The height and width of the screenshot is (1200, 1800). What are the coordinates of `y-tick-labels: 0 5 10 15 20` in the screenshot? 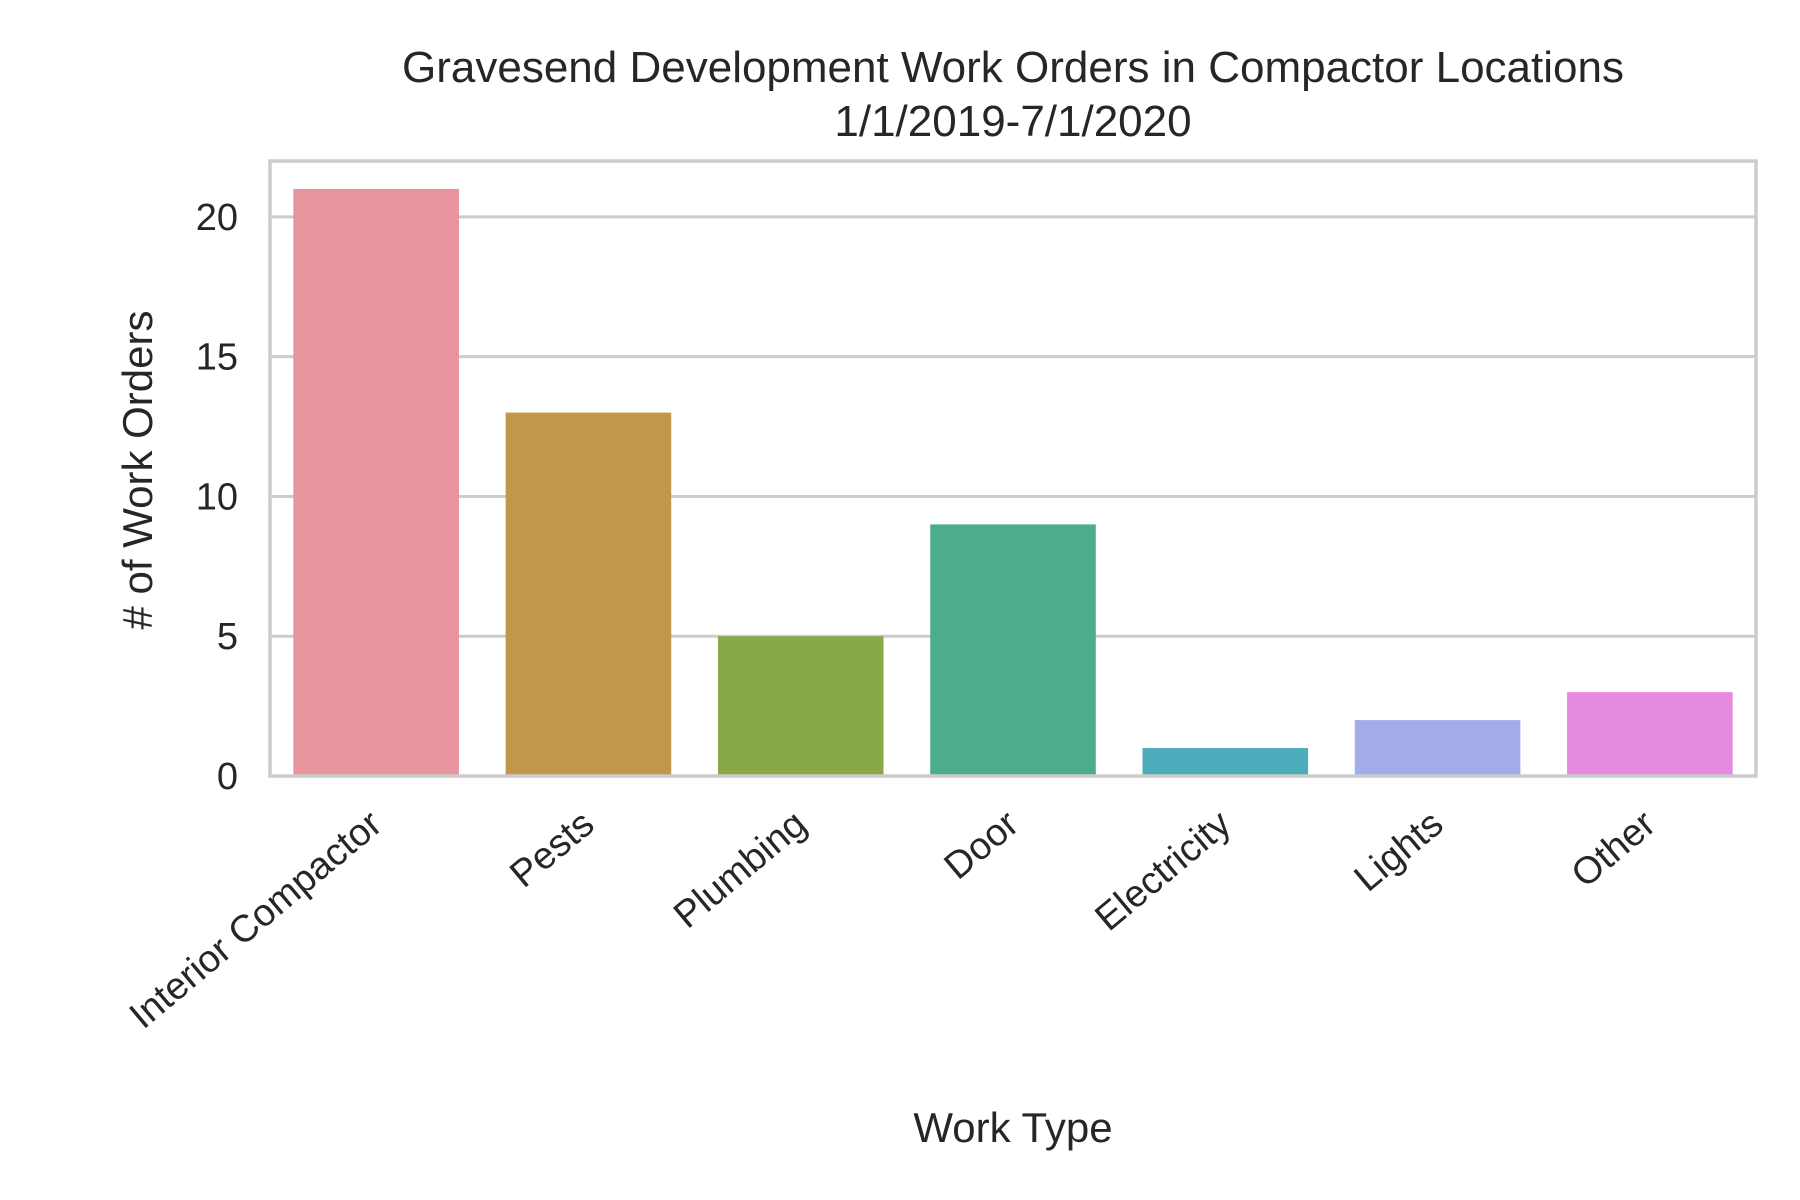 It's located at (217, 497).